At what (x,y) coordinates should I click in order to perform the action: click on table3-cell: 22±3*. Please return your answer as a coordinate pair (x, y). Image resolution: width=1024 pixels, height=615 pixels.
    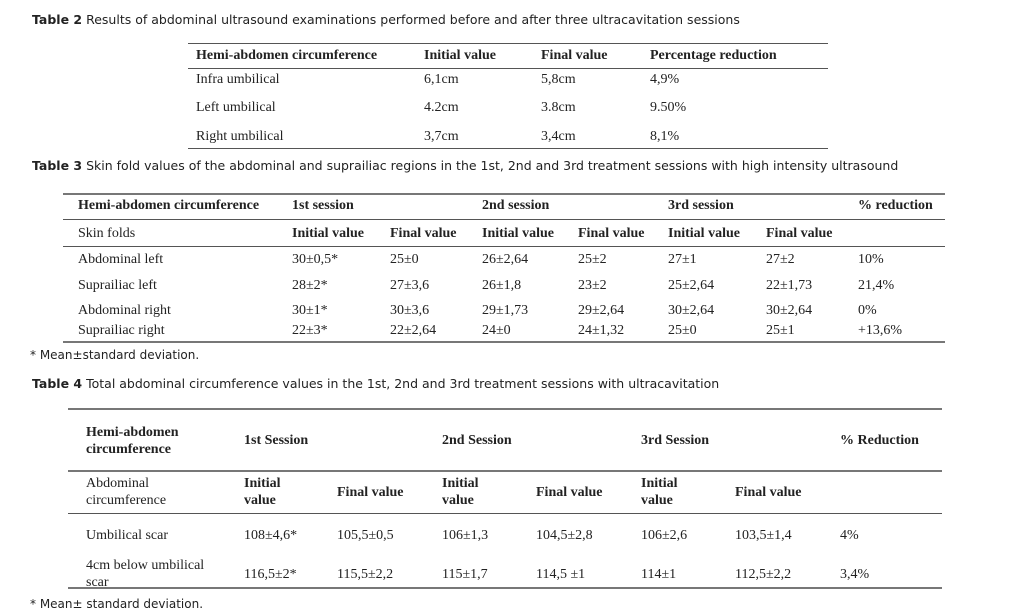
    Looking at the image, I should click on (310, 330).